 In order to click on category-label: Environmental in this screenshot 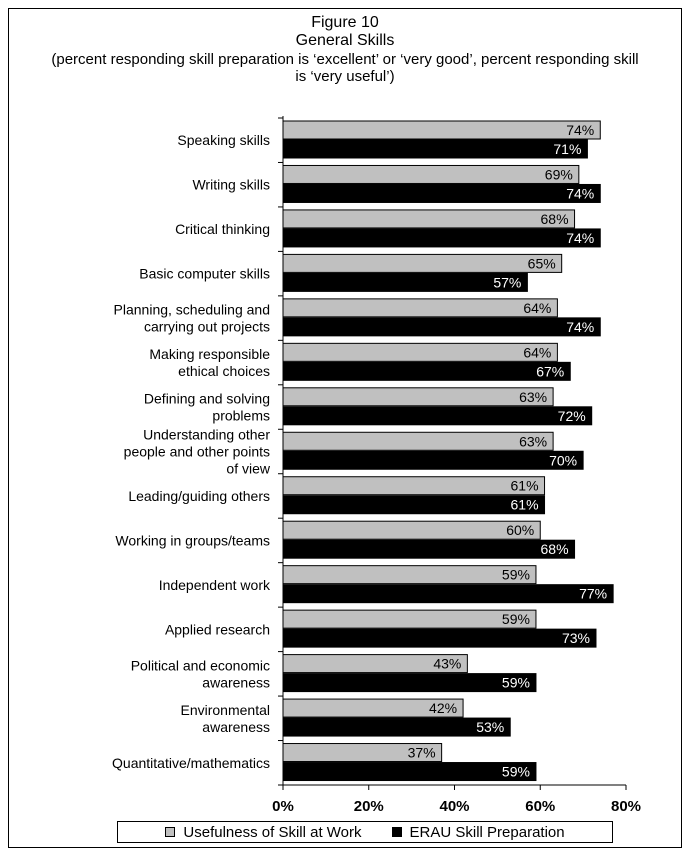, I will do `click(226, 710)`.